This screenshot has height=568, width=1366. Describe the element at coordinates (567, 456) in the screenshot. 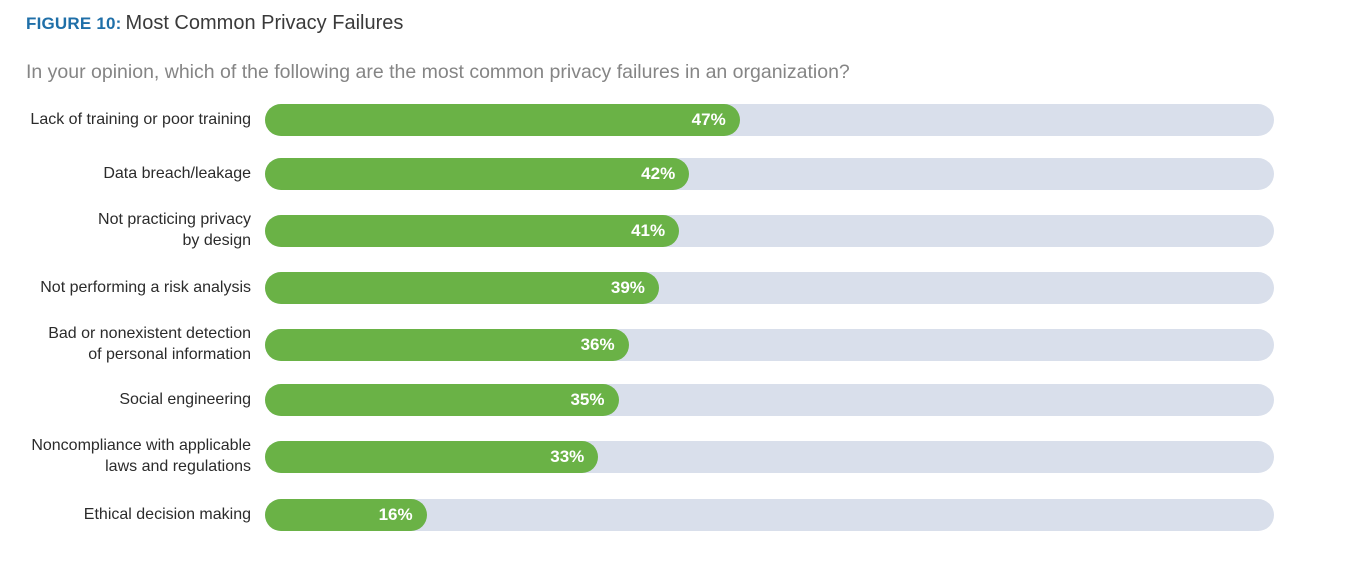

I see `value-label: 33%` at that location.